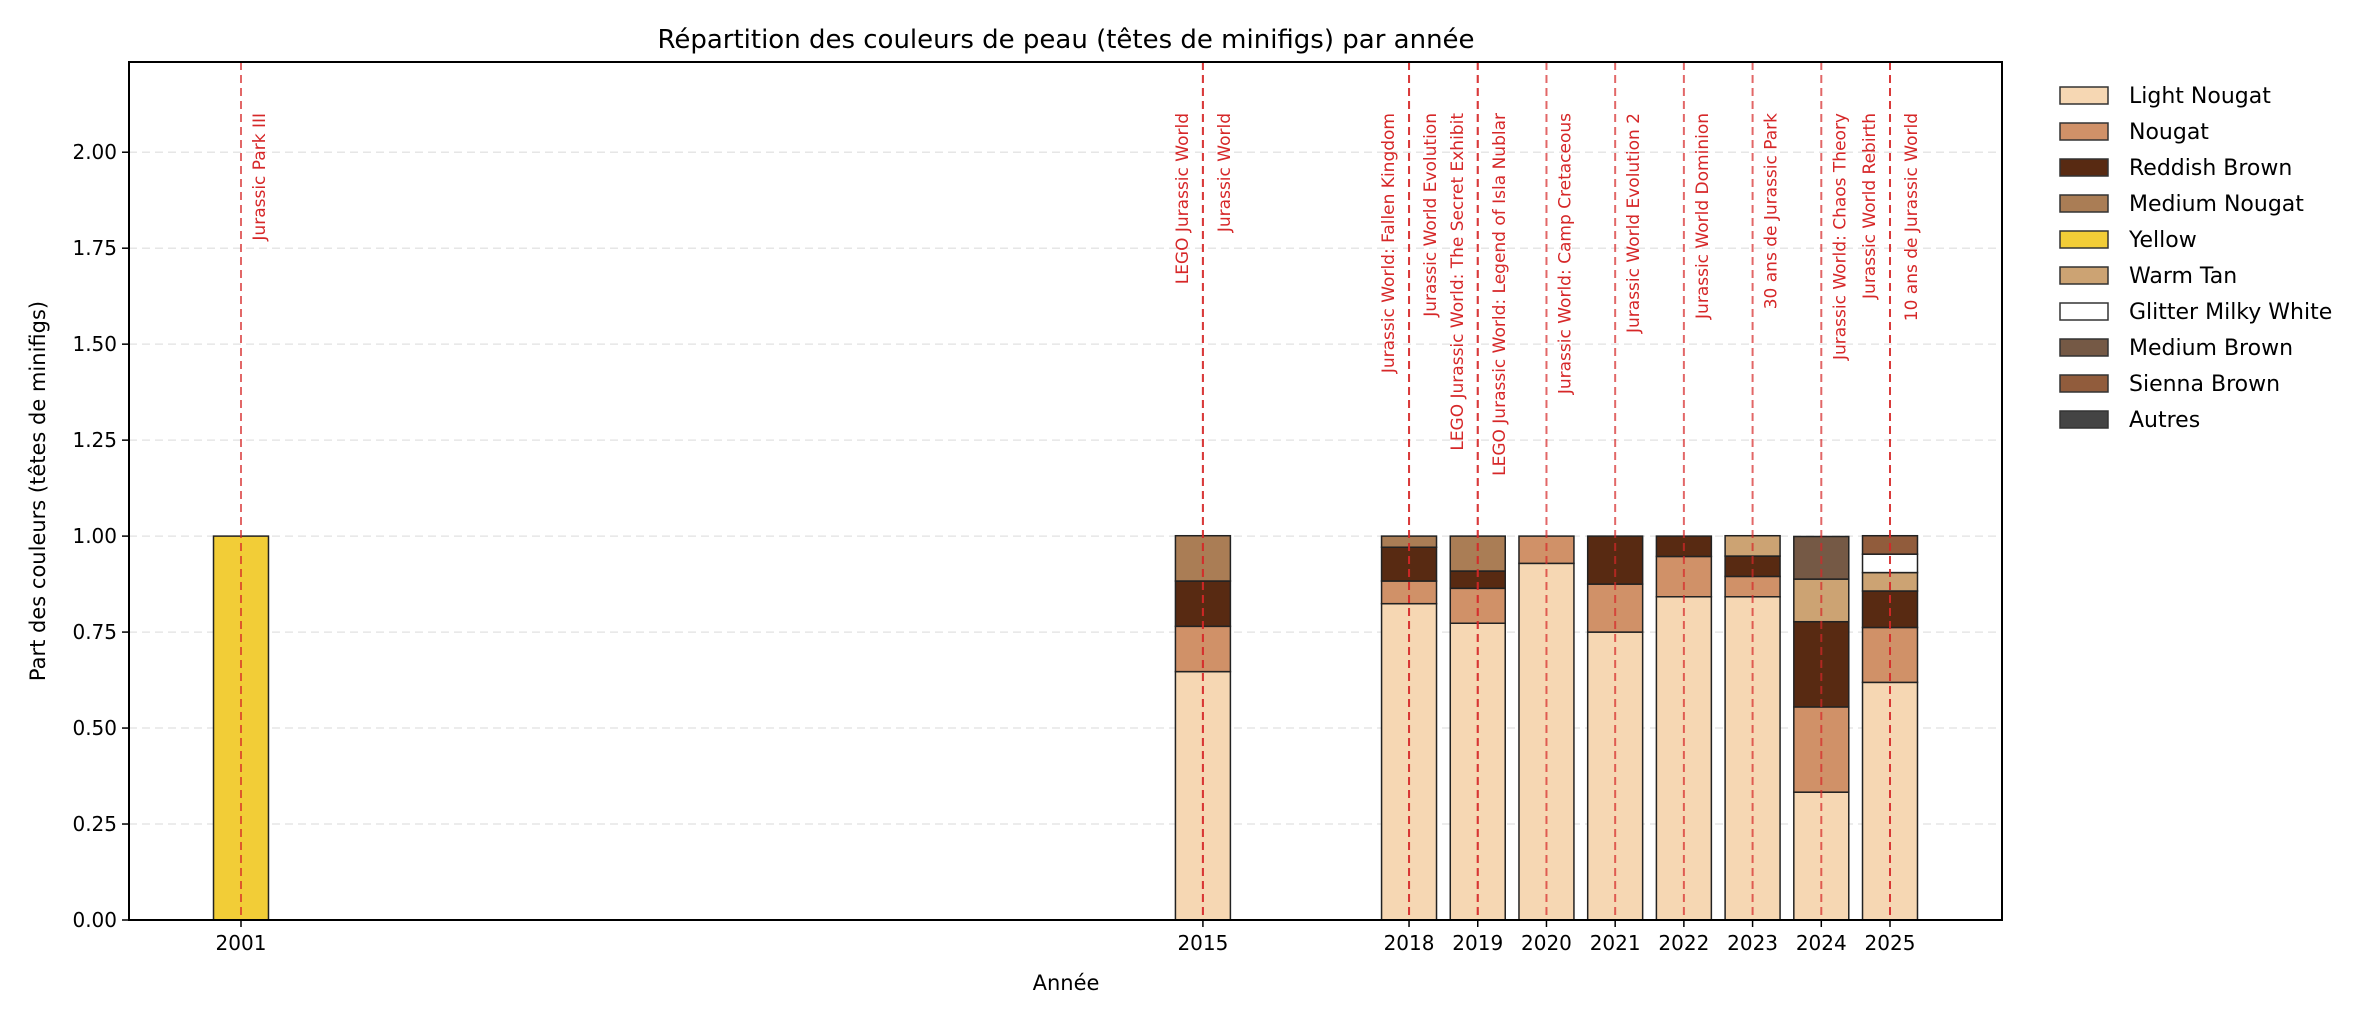 This screenshot has height=1024, width=2380. I want to click on legend-label: Glitter Milky White, so click(2230, 312).